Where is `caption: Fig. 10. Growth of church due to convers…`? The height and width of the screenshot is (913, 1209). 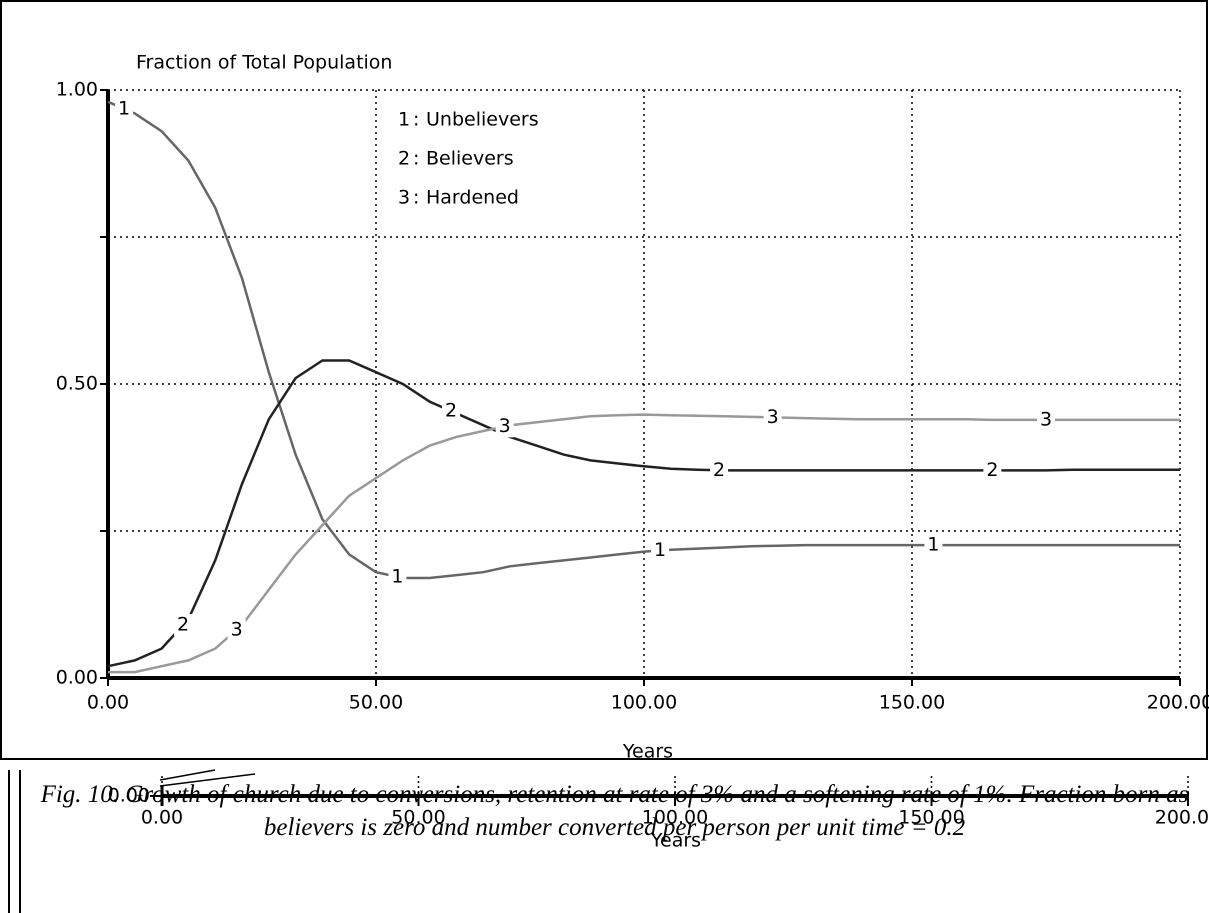
caption: Fig. 10. Growth of church due to convers… is located at coordinates (614, 811).